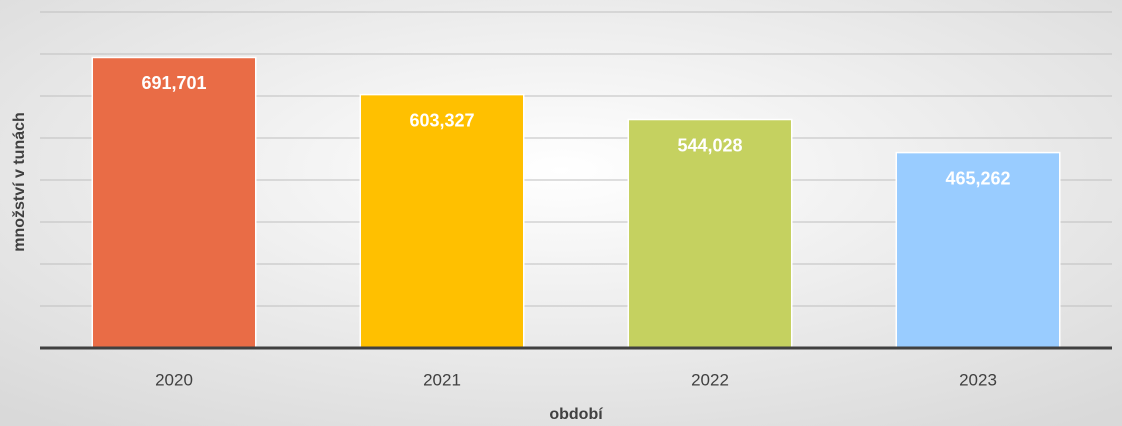  I want to click on y-axis-title: množství v tunách, so click(19, 182).